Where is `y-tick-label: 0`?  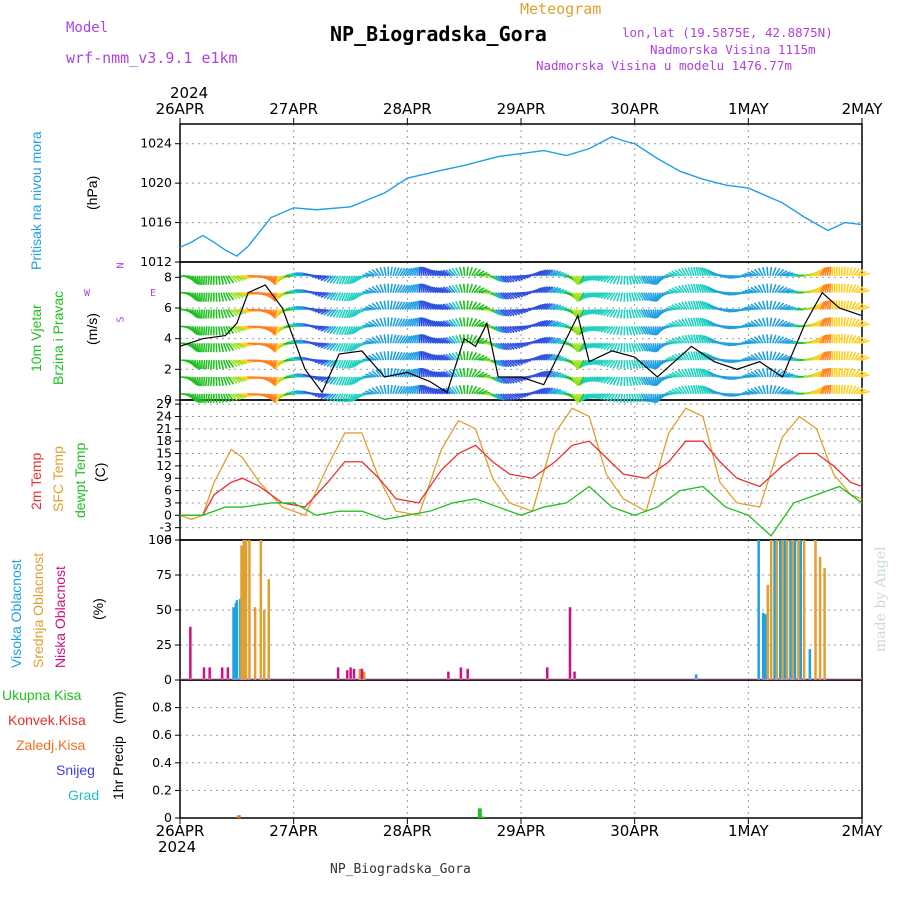
y-tick-label: 0 is located at coordinates (168, 817).